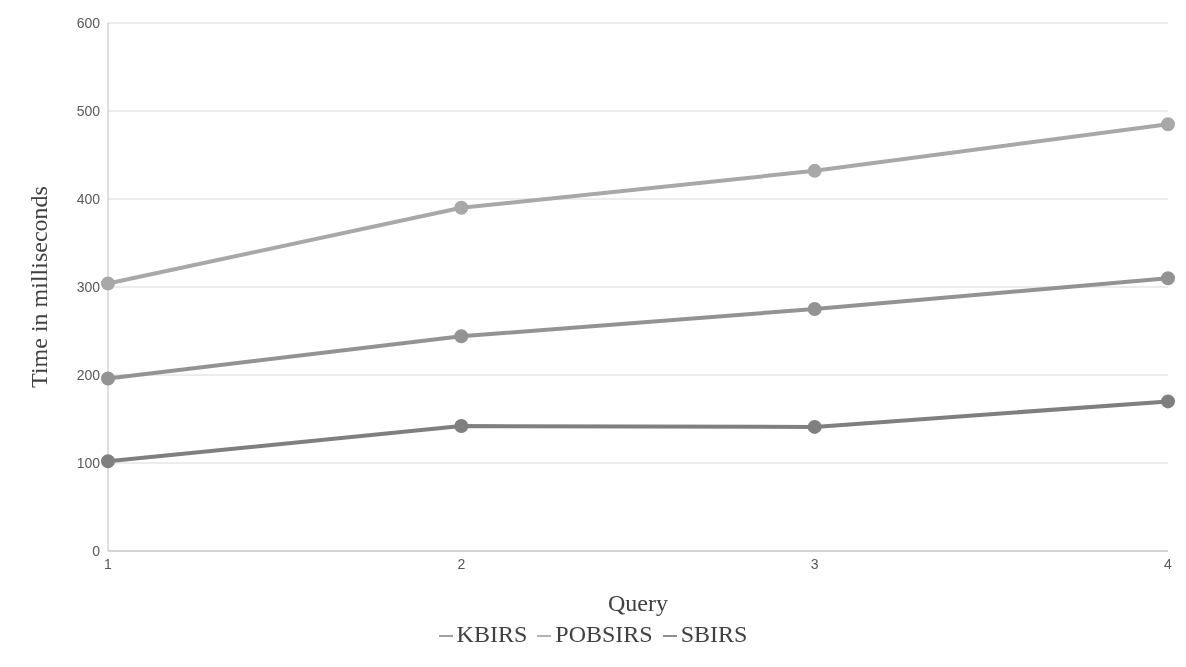  Describe the element at coordinates (1168, 563) in the screenshot. I see `x-tick-label: 4` at that location.